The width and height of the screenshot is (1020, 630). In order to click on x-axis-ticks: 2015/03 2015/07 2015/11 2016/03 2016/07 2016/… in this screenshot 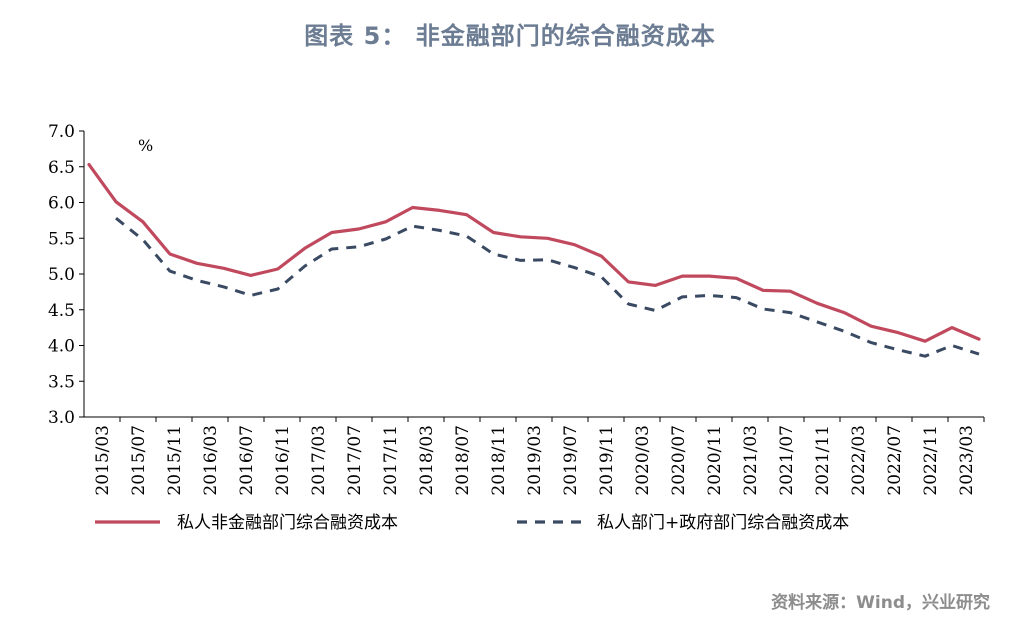, I will do `click(539, 456)`.